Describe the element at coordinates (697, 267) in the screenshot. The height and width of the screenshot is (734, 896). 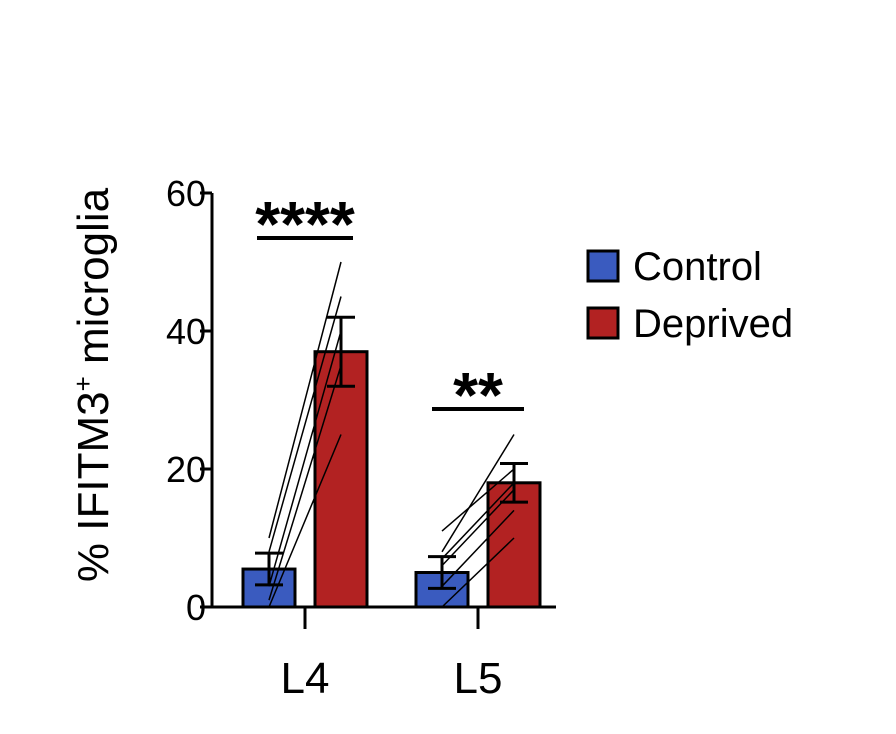
I see `legend-label-control: Control` at that location.